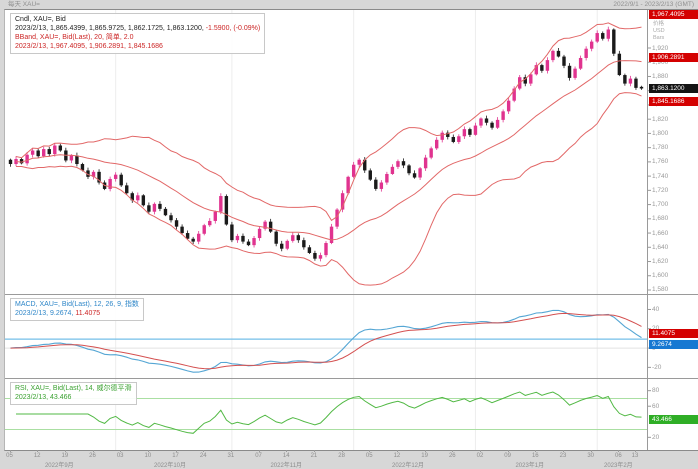 Image resolution: width=698 pixels, height=469 pixels. Describe the element at coordinates (660, 76) in the screenshot. I see `price-tick: 1,880` at that location.